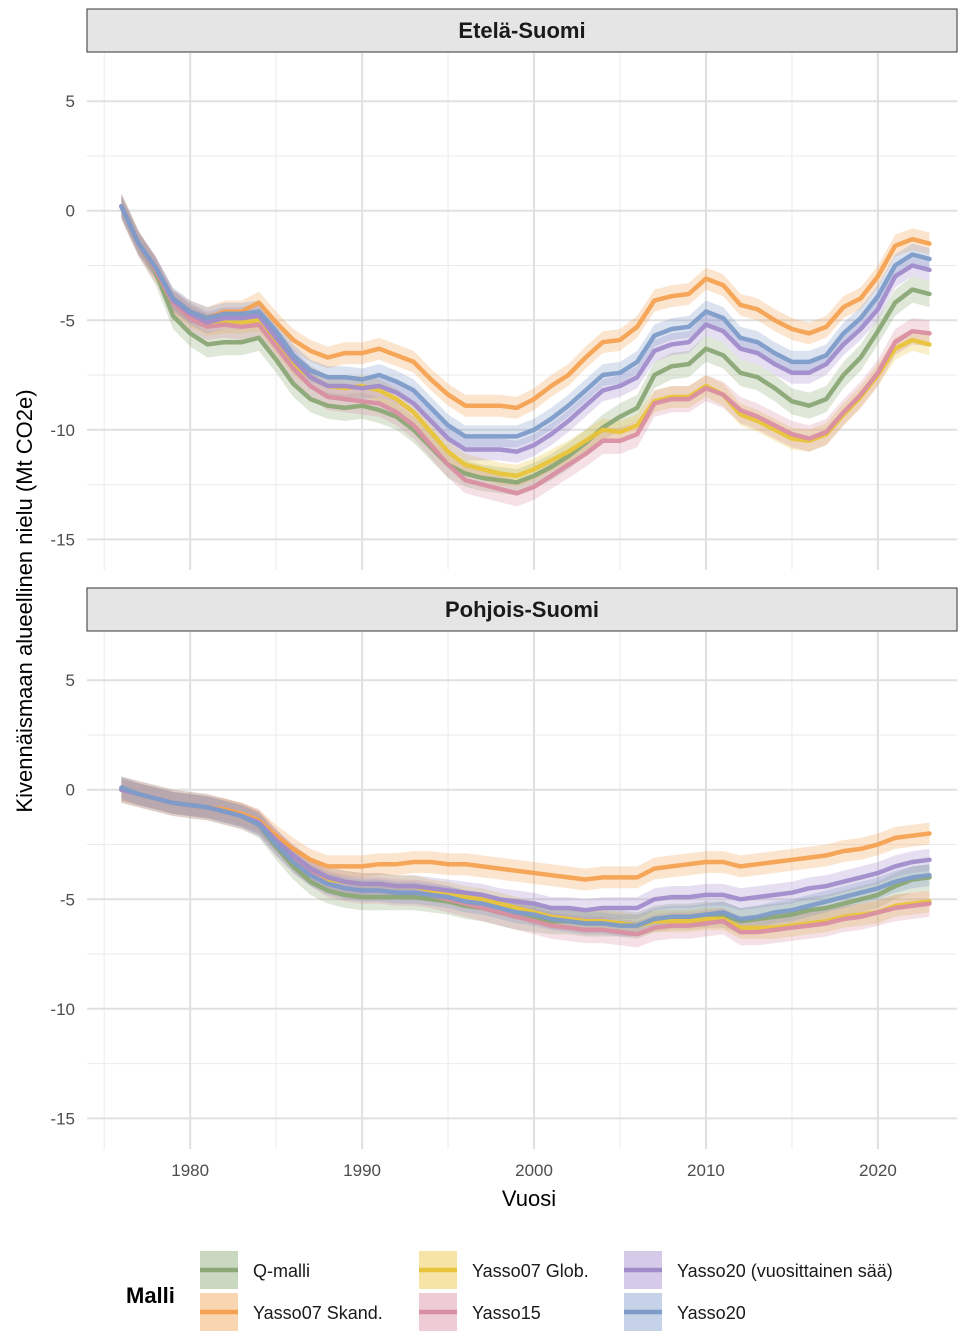  What do you see at coordinates (529, 1198) in the screenshot?
I see `x-axis-title: Vuosi` at bounding box center [529, 1198].